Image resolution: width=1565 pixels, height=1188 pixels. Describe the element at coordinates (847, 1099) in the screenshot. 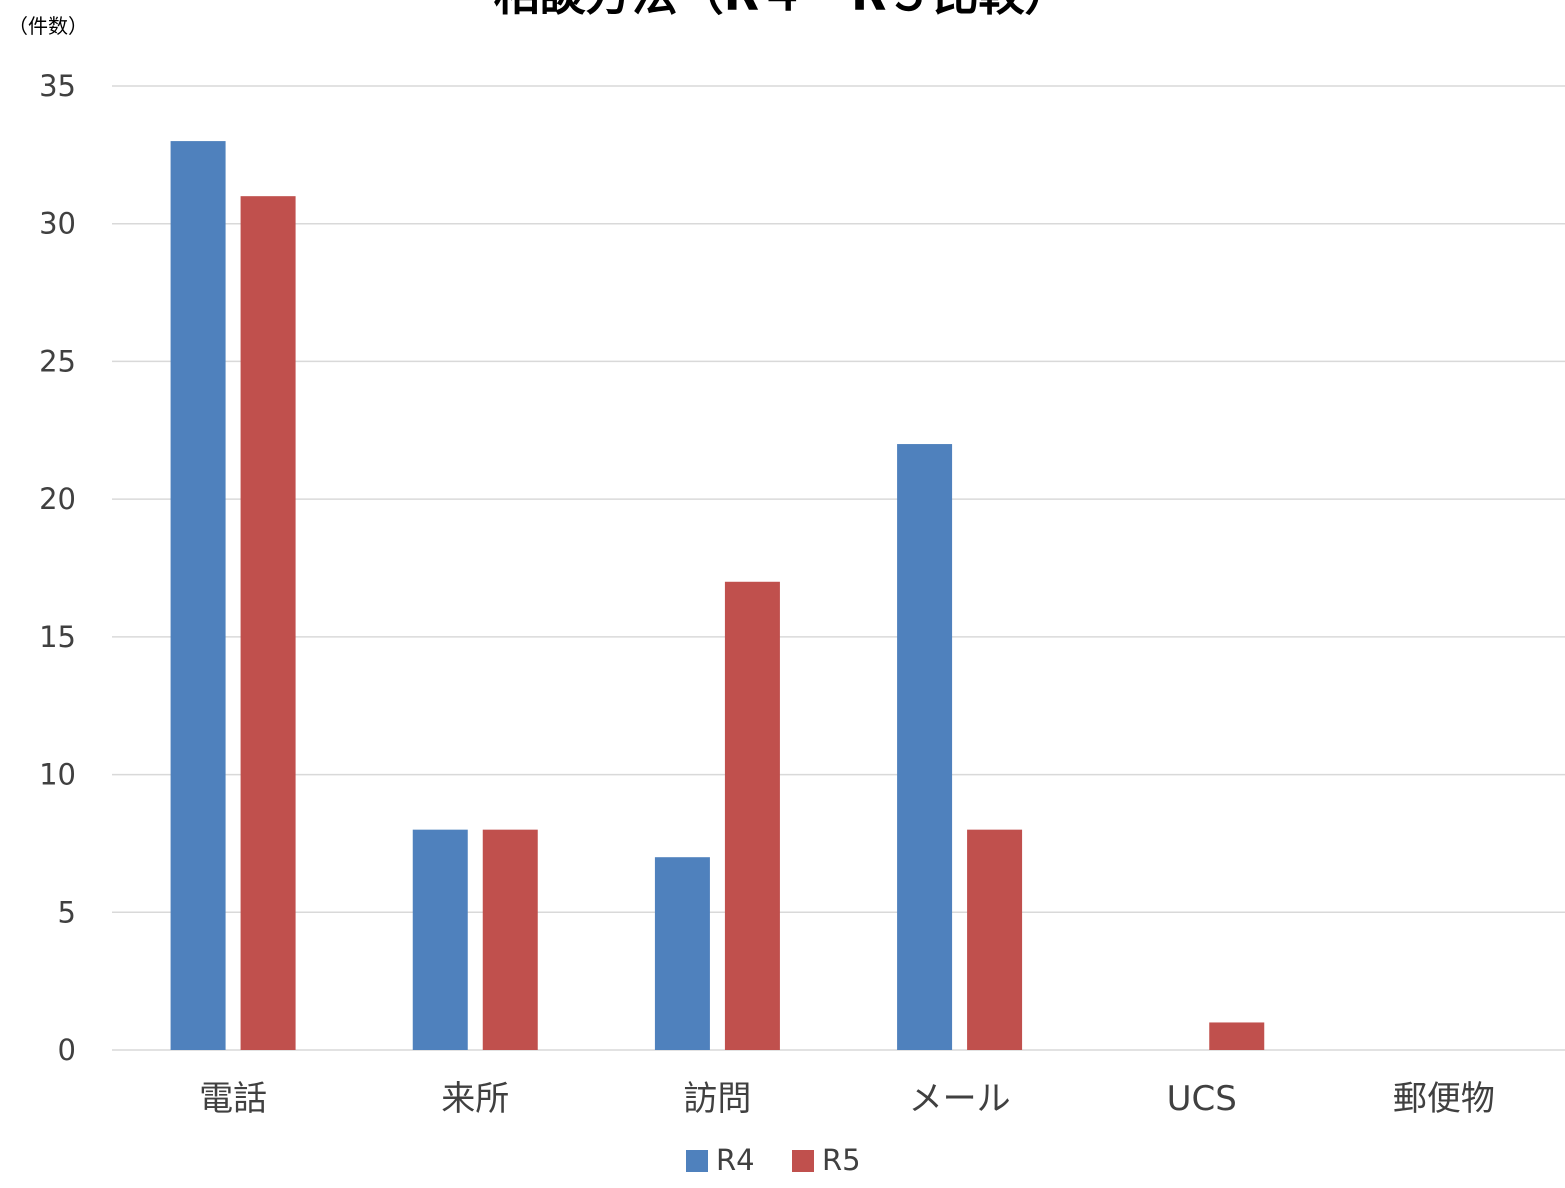

I see `category-labels: 電話 来所 訪問 メール UCS 郵便物` at that location.